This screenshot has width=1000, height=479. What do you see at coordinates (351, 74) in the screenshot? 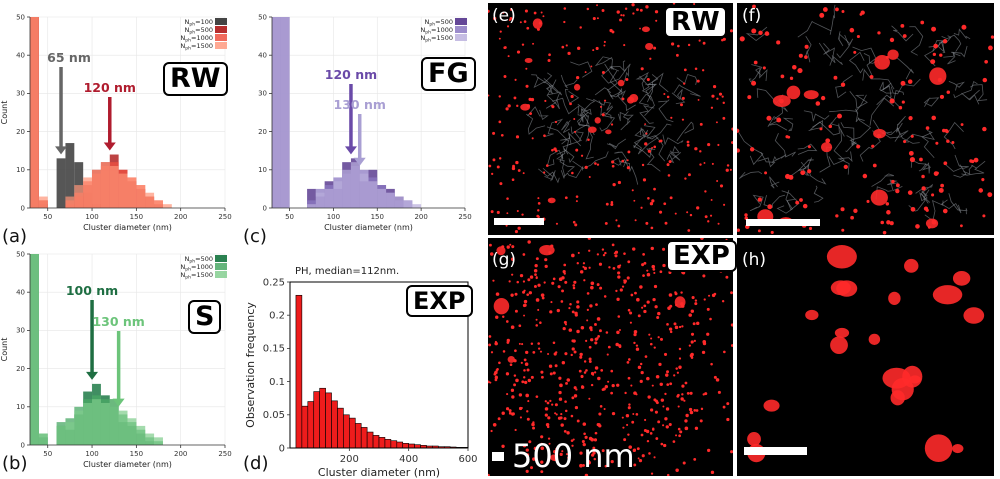
I see `annotation-label: 120 nm` at bounding box center [351, 74].